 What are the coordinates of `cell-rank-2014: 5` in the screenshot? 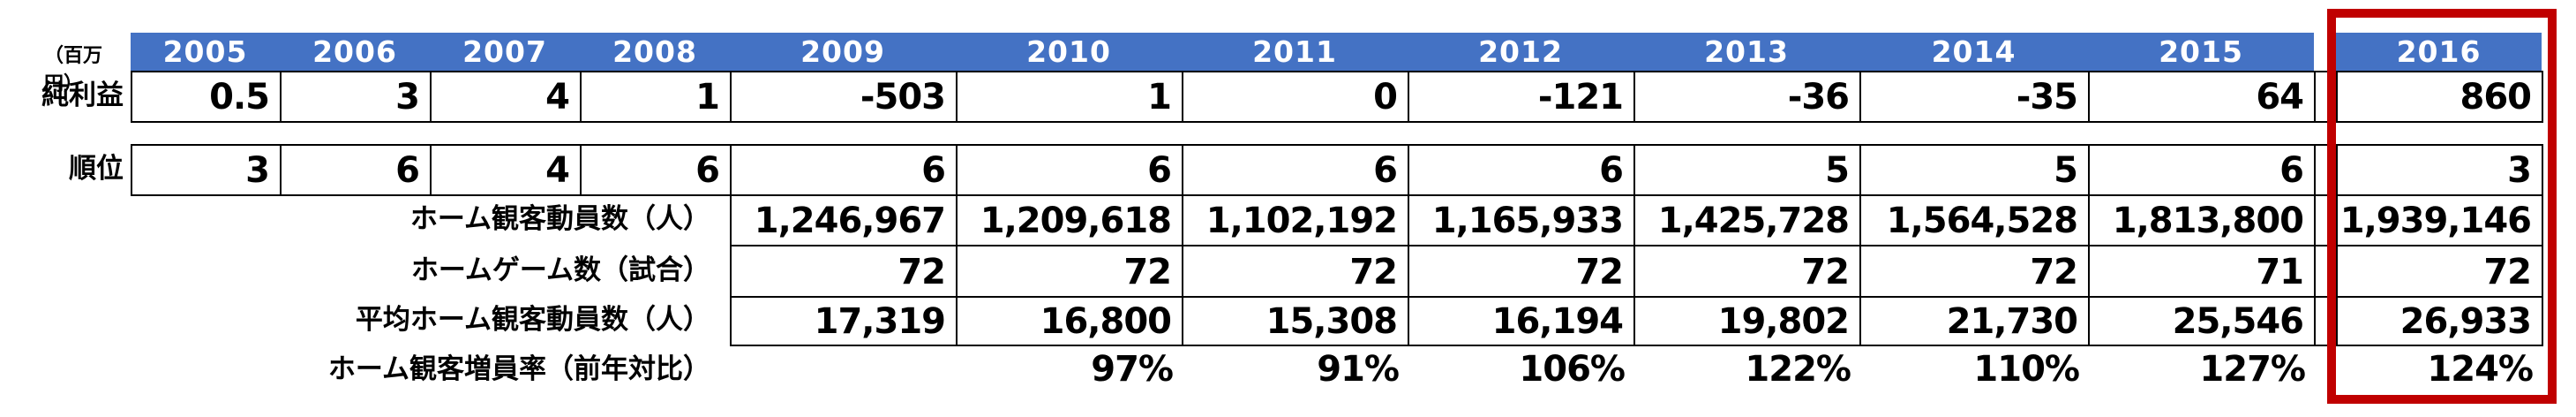 It's located at (1974, 170).